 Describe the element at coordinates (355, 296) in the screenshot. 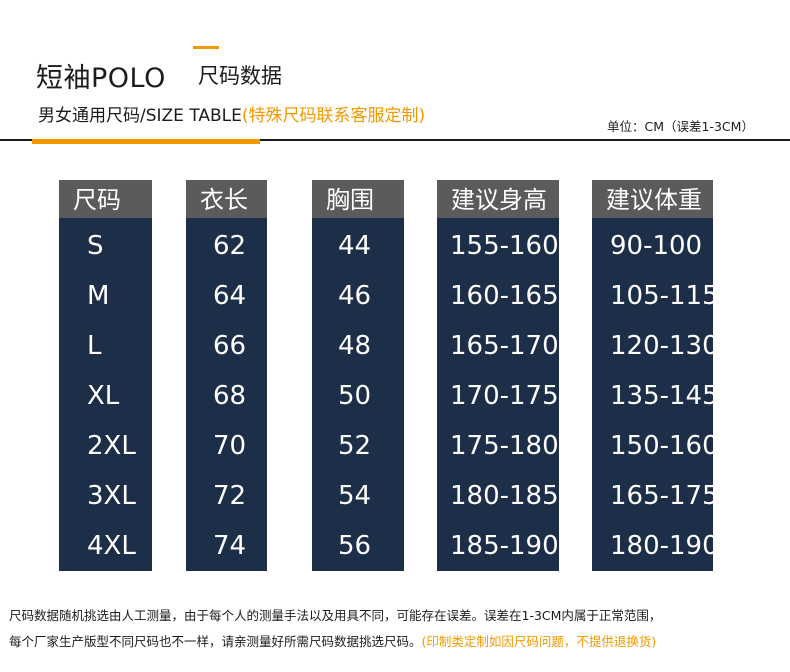

I see `cell-chest: 46` at that location.